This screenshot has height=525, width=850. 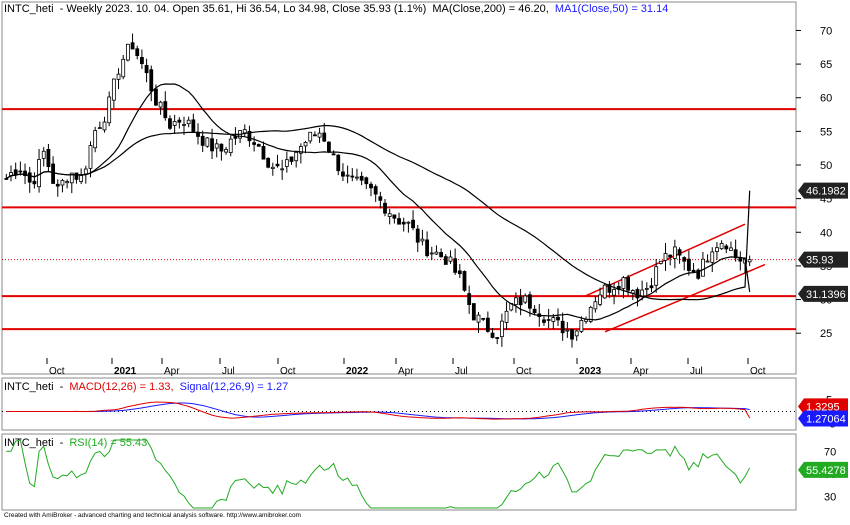 I want to click on macd-panel, so click(x=399, y=404).